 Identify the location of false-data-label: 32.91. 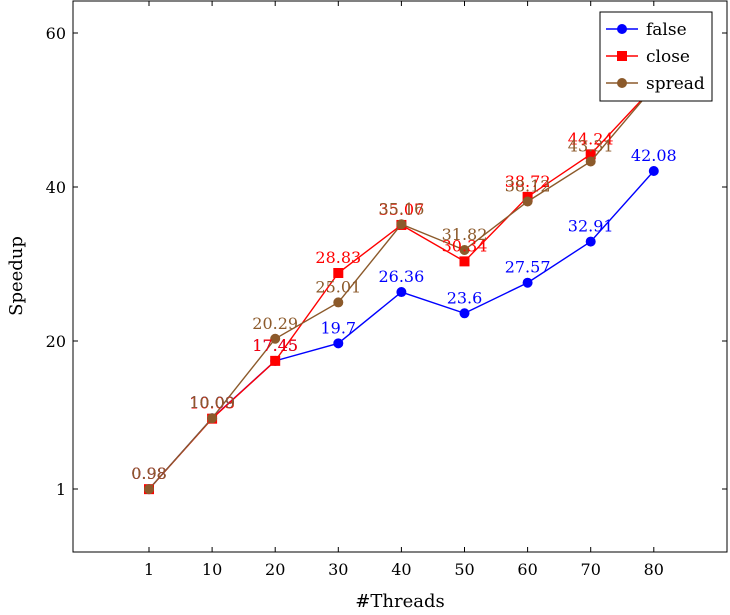
(591, 226).